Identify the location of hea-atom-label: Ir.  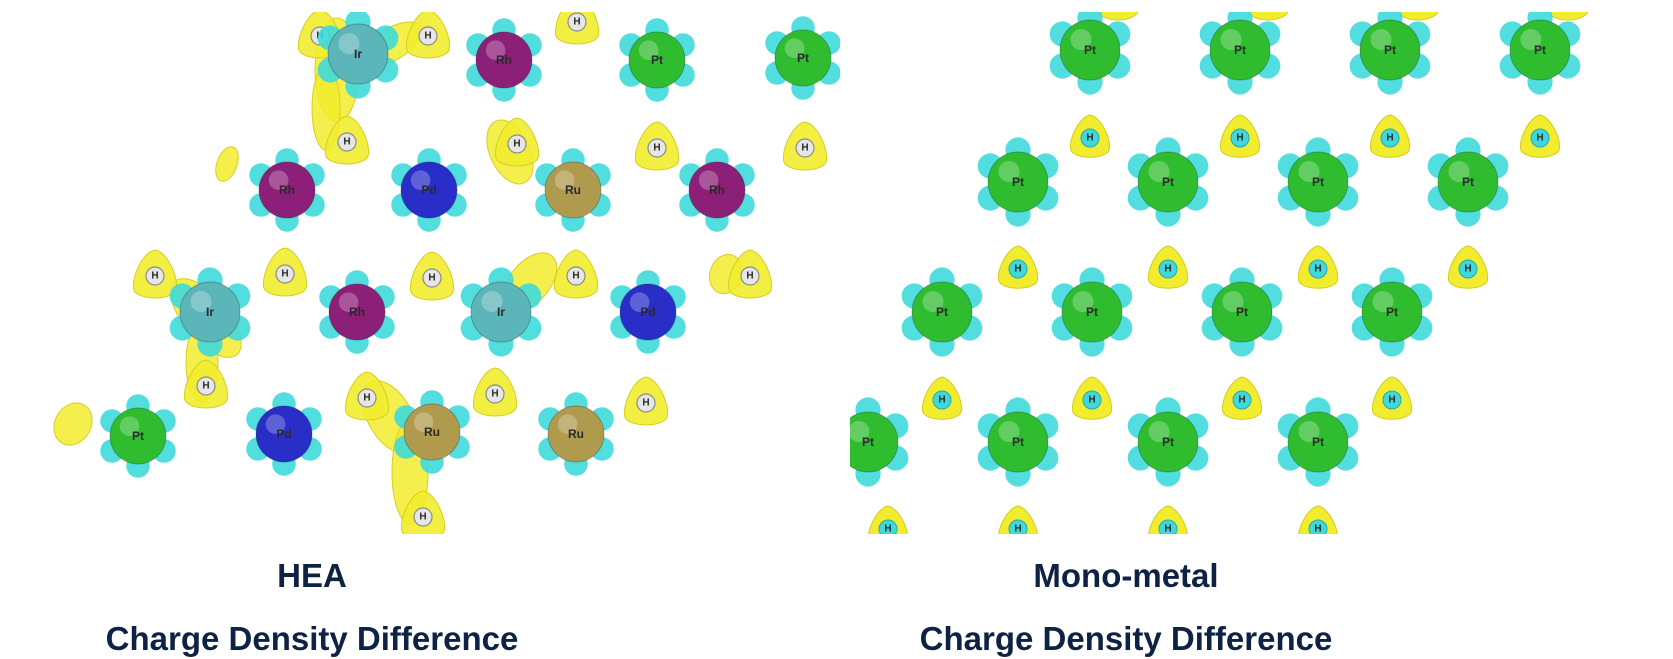
(501, 312).